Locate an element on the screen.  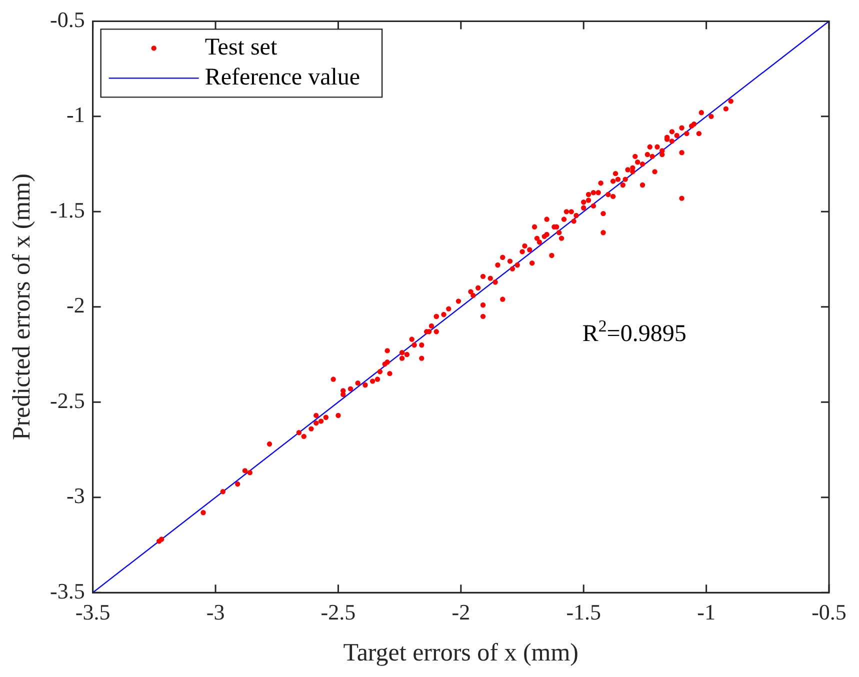
y-tick-label: -3 is located at coordinates (75, 495).